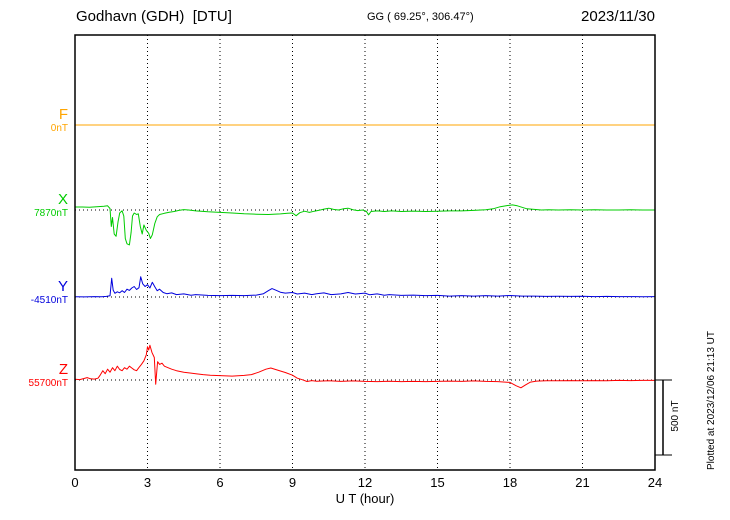 This screenshot has width=730, height=520. What do you see at coordinates (365, 287) in the screenshot?
I see `trace-Y` at bounding box center [365, 287].